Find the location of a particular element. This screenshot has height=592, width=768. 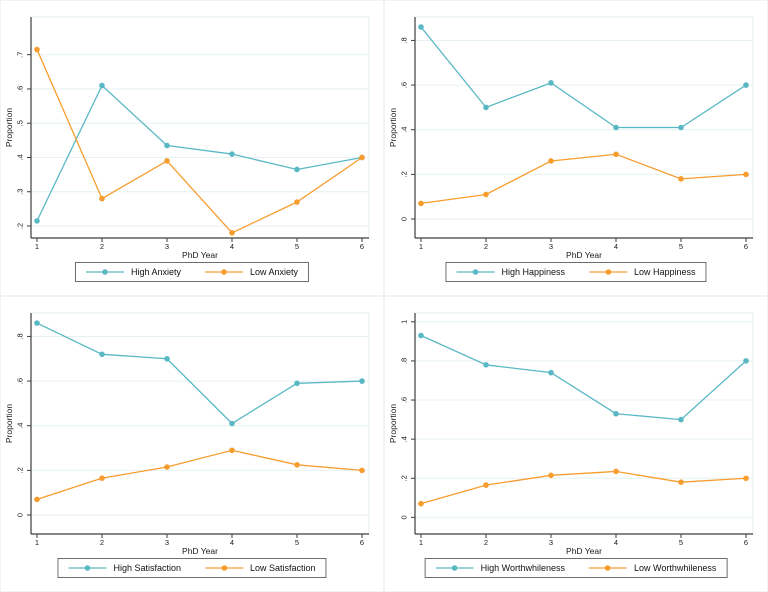

worthwhileness-legend: High Worthwhileness Low Worthwhileness is located at coordinates (576, 568).